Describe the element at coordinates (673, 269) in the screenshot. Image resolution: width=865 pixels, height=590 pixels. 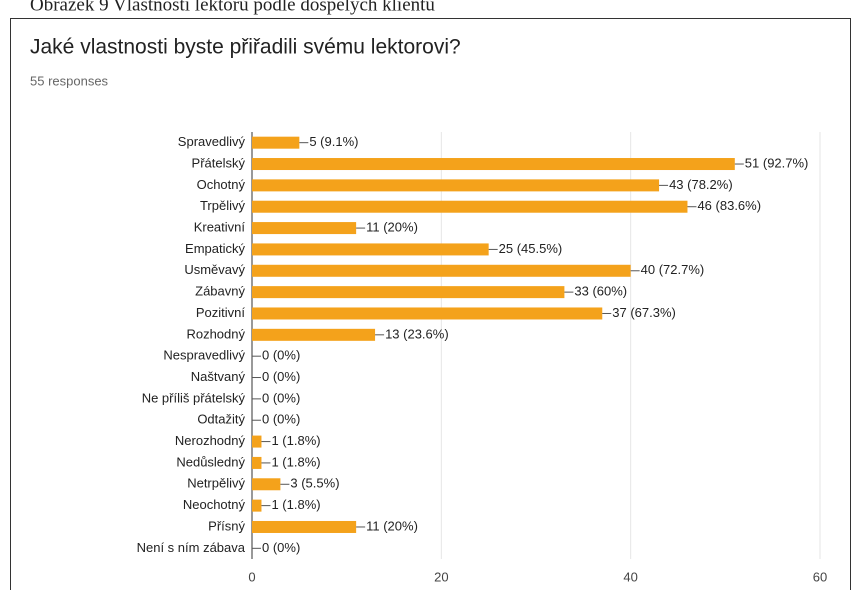
I see `value-label: 40 (72.7%)` at that location.